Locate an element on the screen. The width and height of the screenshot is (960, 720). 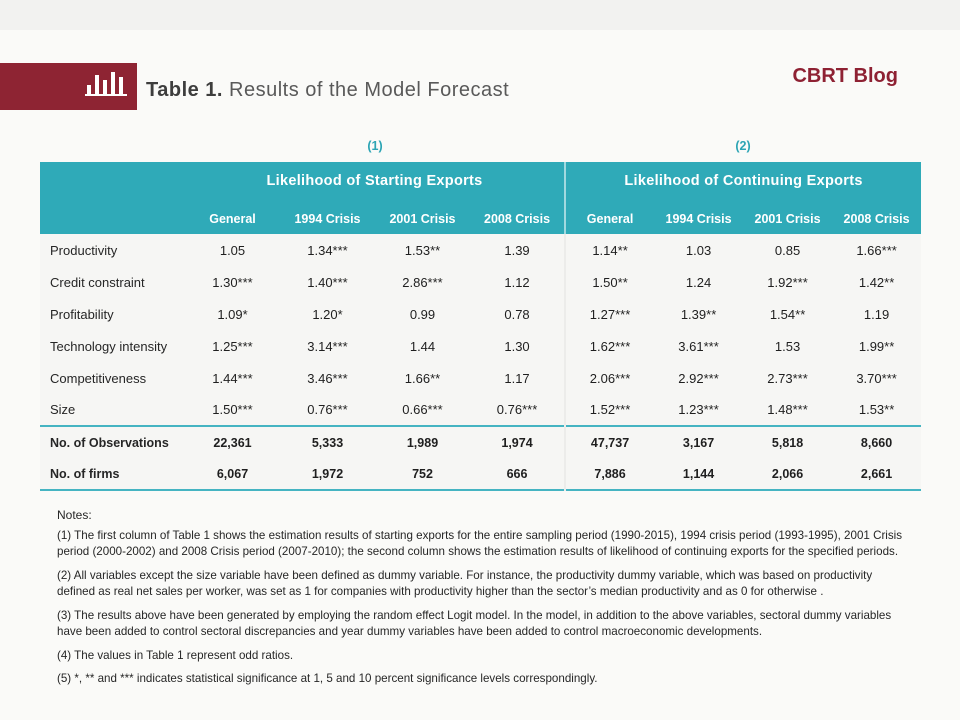
cell-value: 1.53 is located at coordinates (787, 346).